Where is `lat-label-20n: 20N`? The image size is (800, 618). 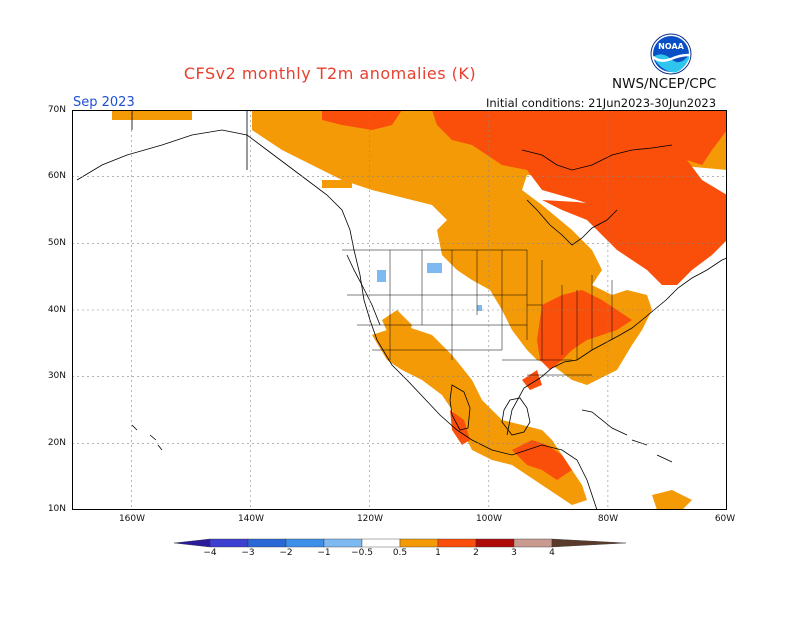
lat-label-20n: 20N is located at coordinates (56, 443).